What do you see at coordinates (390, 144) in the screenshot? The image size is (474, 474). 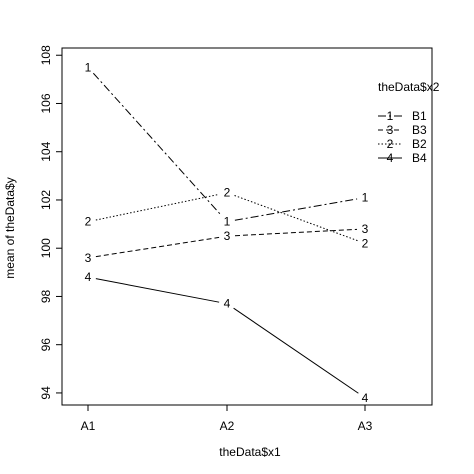 I see `legend-symbol: 2` at bounding box center [390, 144].